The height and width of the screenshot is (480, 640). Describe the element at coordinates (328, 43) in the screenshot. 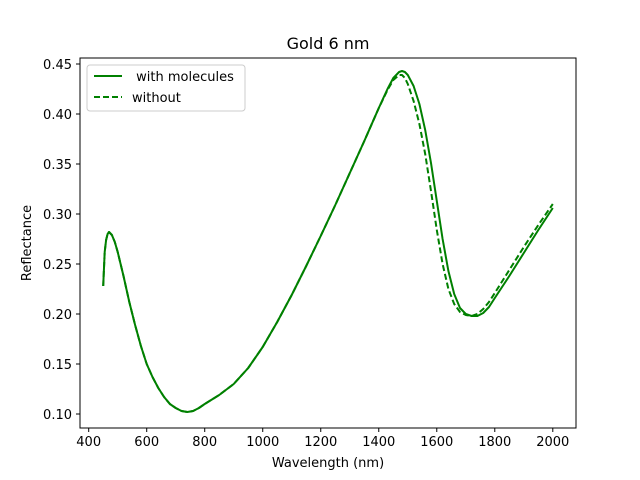

I see `chart-title: Gold 6 nm` at that location.